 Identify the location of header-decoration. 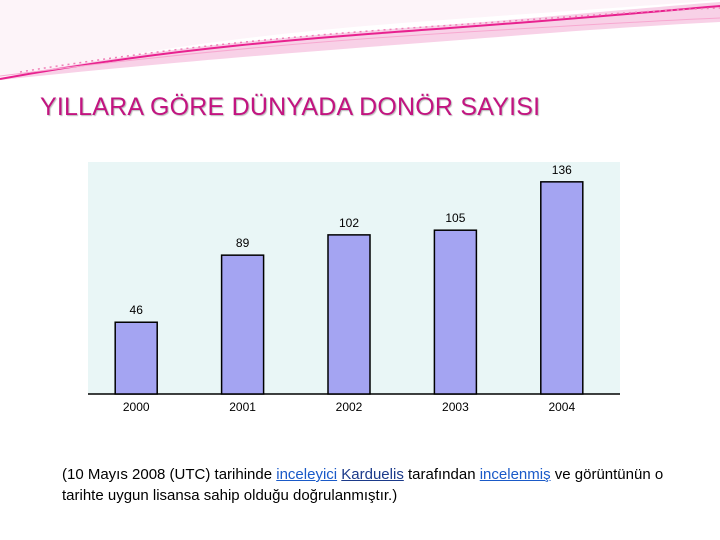
(360, 40).